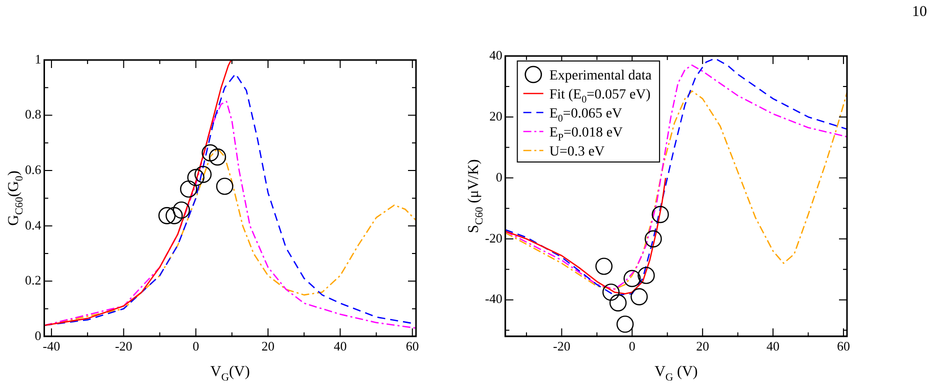 The width and height of the screenshot is (939, 384). What do you see at coordinates (33, 224) in the screenshot?
I see `y-tick-label: 0.4` at bounding box center [33, 224].